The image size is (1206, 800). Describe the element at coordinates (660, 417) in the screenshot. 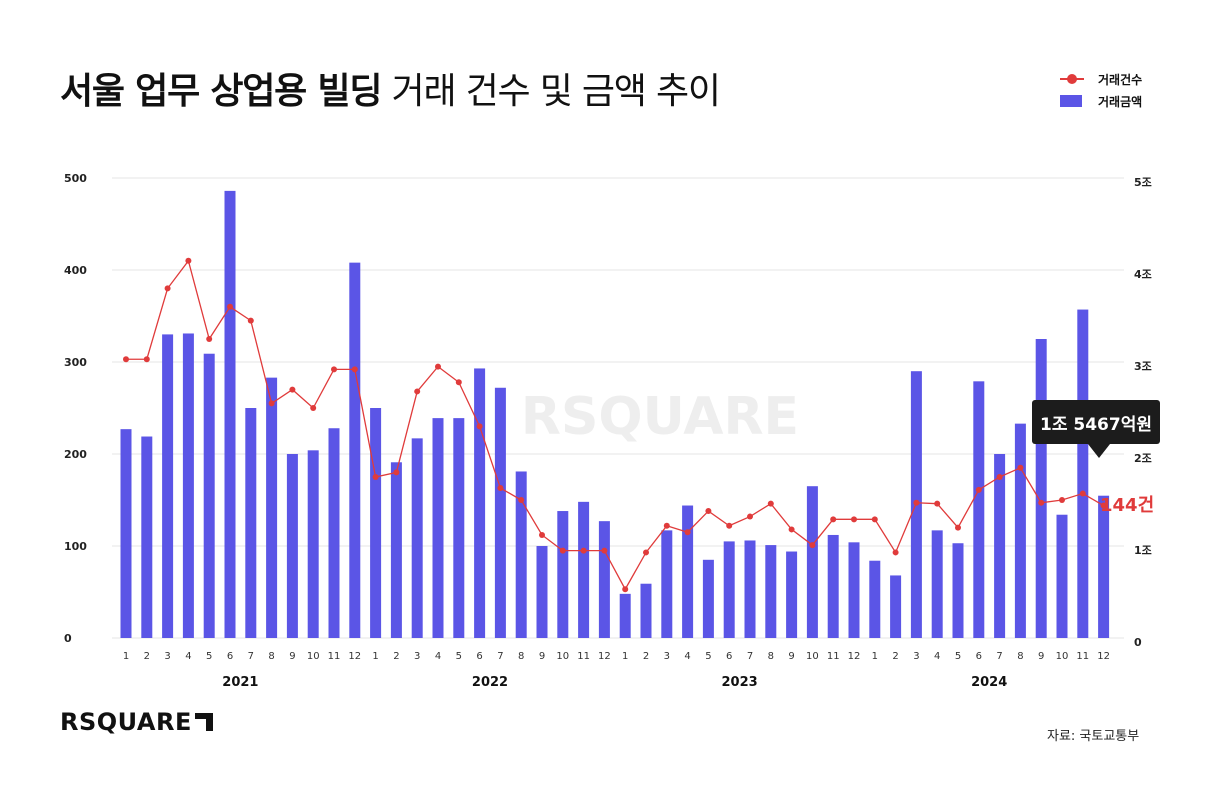

I see `watermark-text: RSQUARE` at that location.